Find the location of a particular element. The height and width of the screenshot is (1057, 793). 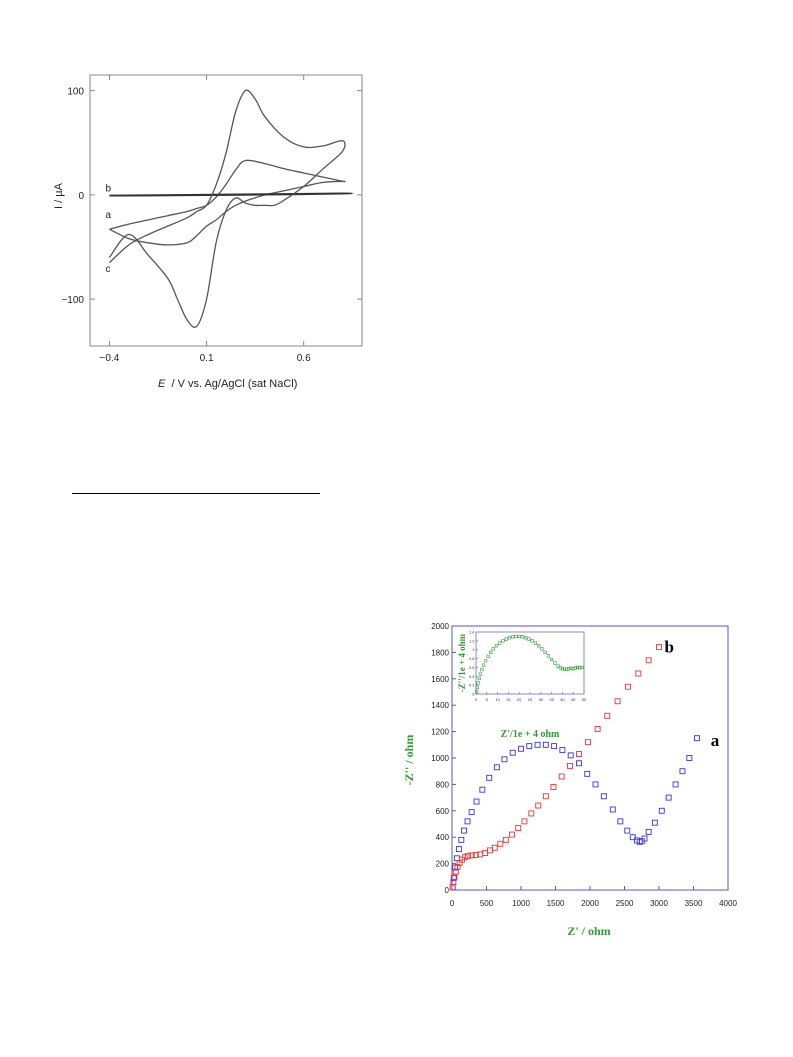

eis-x-tick-label: 2000 is located at coordinates (590, 903).